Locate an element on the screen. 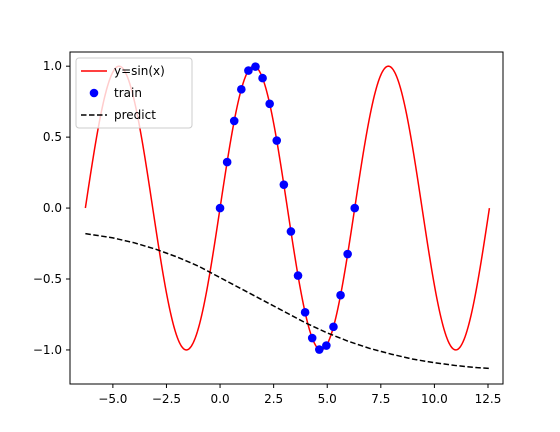 This screenshot has width=560, height=432. y-tick-label: 0.5 is located at coordinates (52, 137).